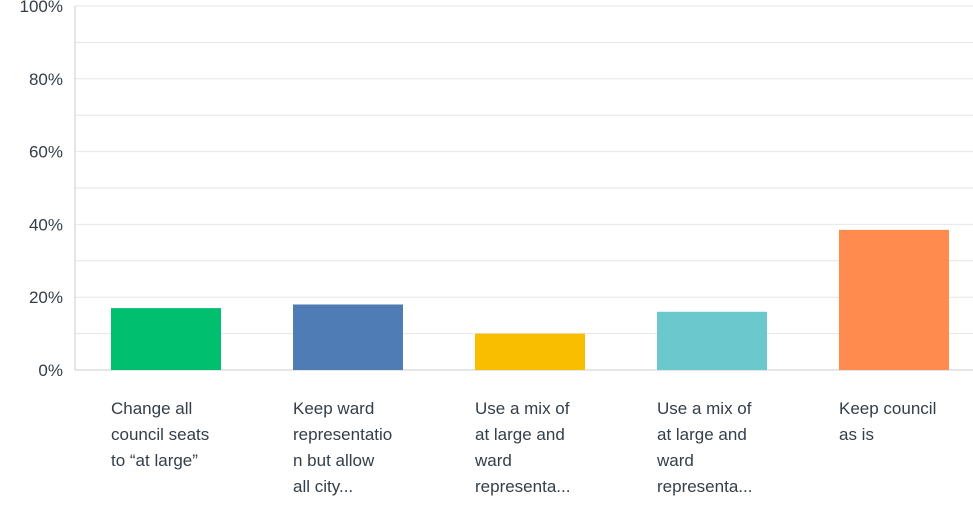 This screenshot has width=973, height=508. What do you see at coordinates (887, 421) in the screenshot?
I see `x-category-label: Keep council as is` at bounding box center [887, 421].